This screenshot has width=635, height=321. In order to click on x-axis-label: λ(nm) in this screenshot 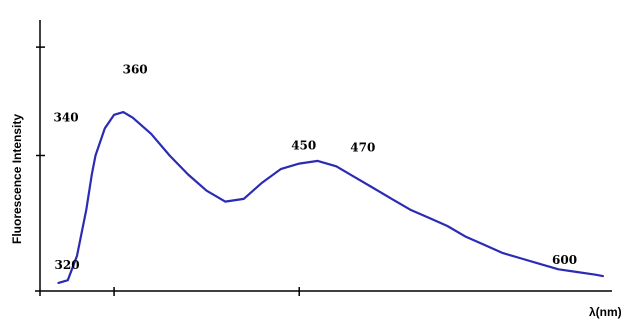, I will do `click(605, 312)`.